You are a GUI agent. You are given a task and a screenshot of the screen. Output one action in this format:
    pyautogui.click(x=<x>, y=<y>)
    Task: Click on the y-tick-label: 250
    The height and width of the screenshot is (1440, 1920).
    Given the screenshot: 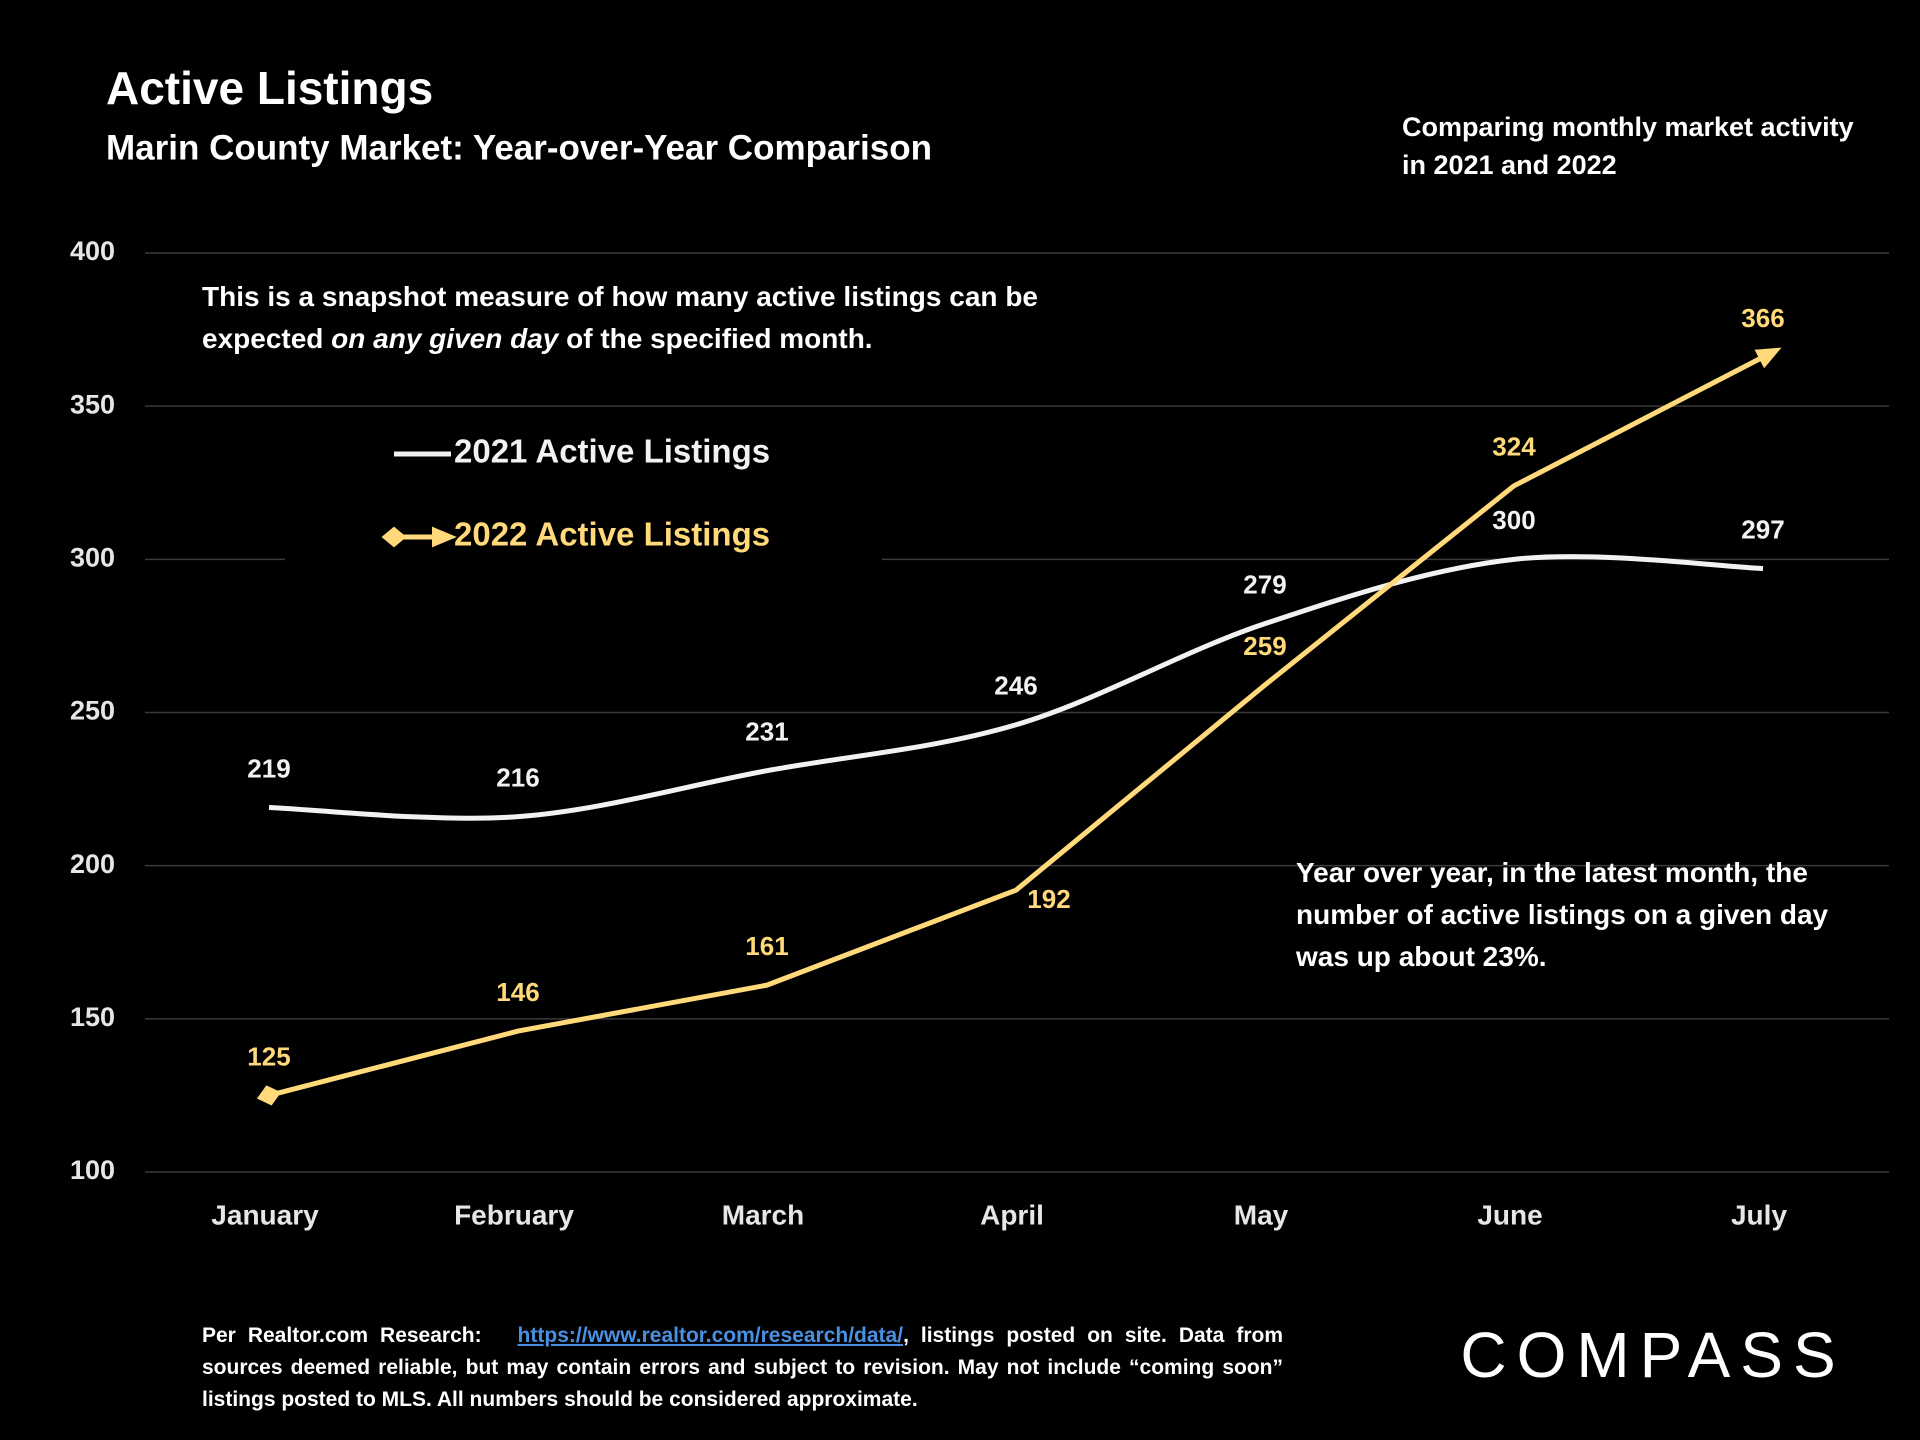 What is the action you would take?
    pyautogui.click(x=92, y=711)
    